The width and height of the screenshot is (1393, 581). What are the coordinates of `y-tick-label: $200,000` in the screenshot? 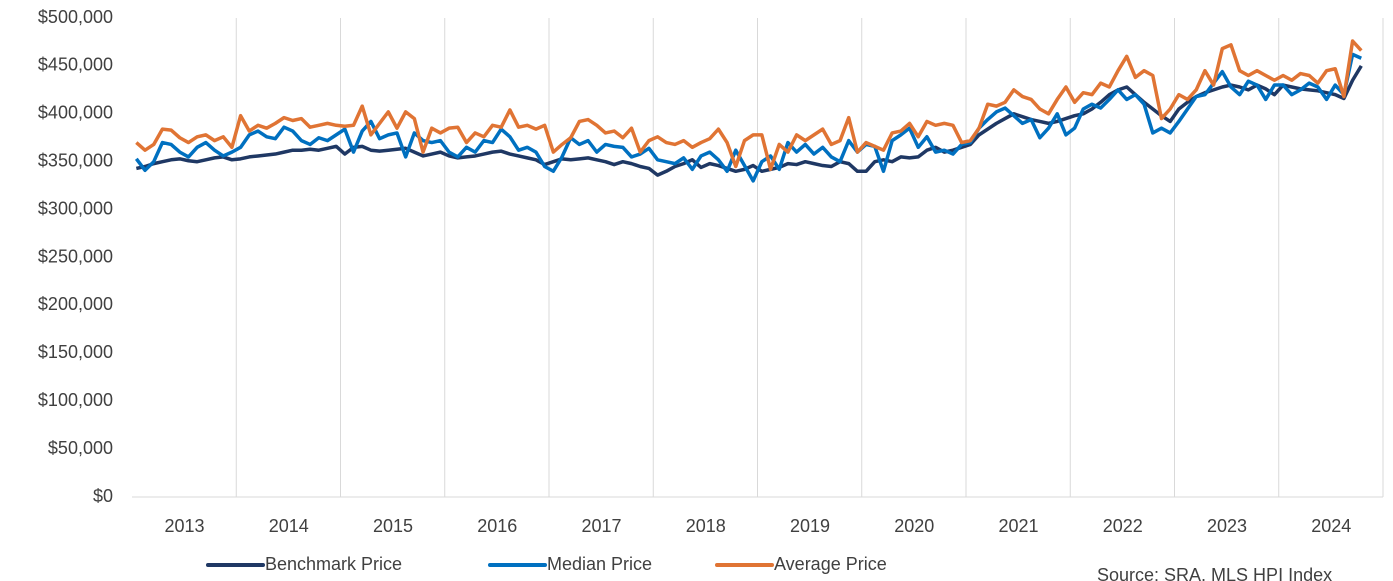 It's located at (75, 304).